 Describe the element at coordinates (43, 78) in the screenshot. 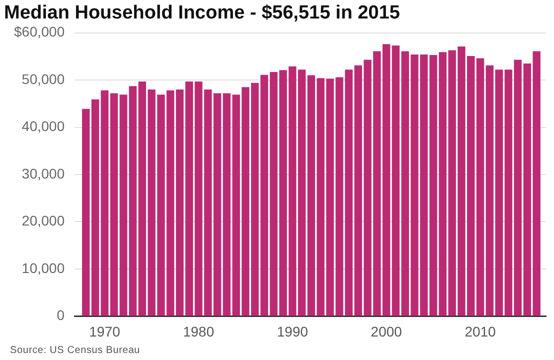

I see `y-tick-label: 50,000` at that location.